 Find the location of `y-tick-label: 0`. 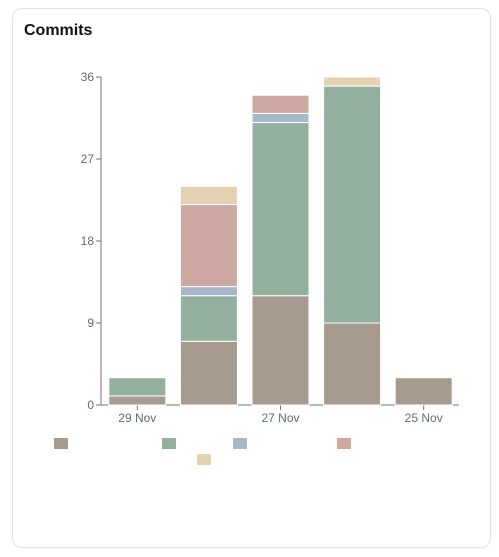

y-tick-label: 0 is located at coordinates (90, 405).